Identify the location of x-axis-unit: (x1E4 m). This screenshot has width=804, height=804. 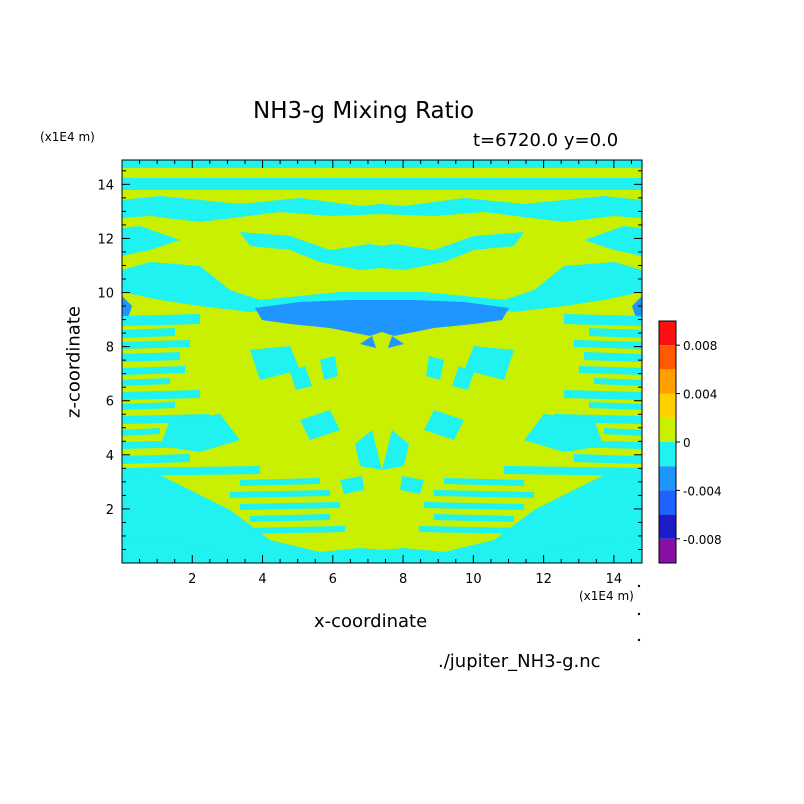
(606, 596).